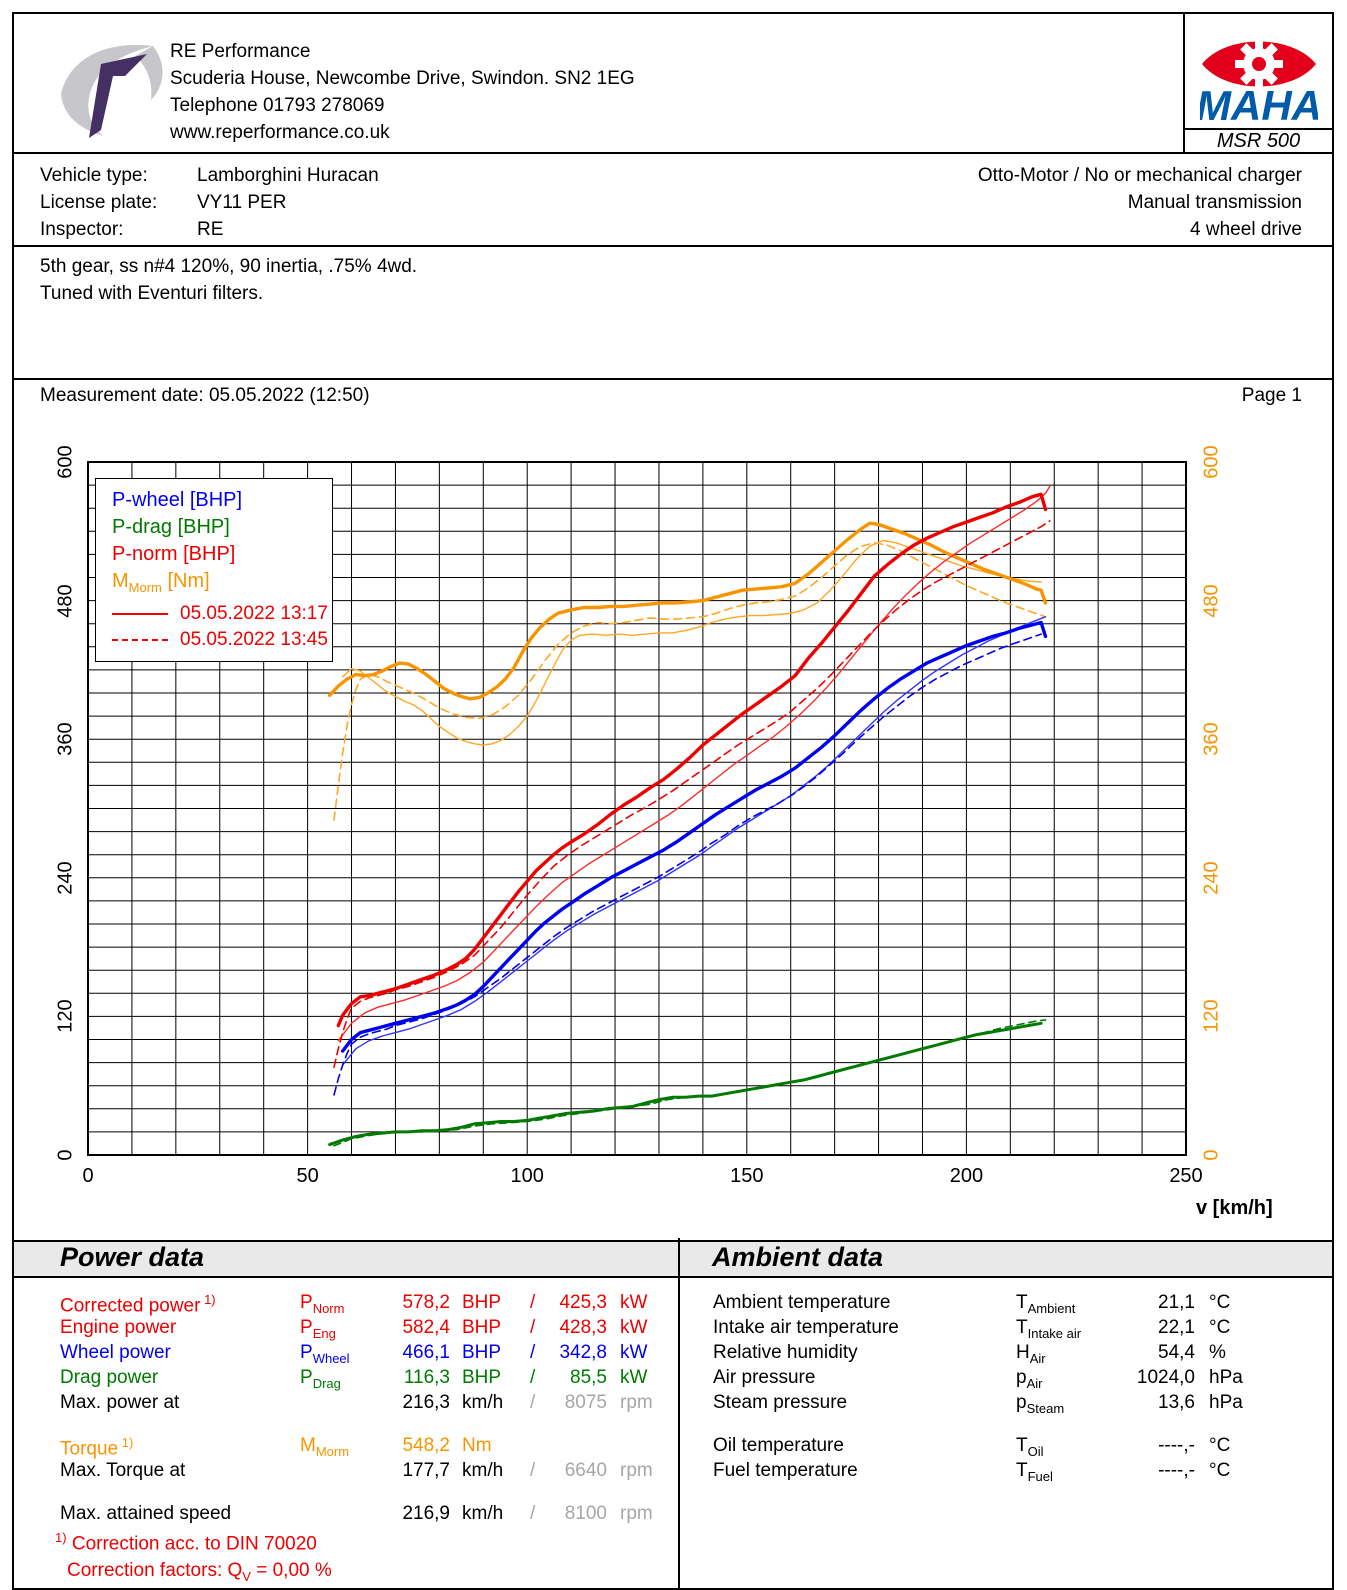  What do you see at coordinates (132, 1257) in the screenshot?
I see `power-data-title: Power data` at bounding box center [132, 1257].